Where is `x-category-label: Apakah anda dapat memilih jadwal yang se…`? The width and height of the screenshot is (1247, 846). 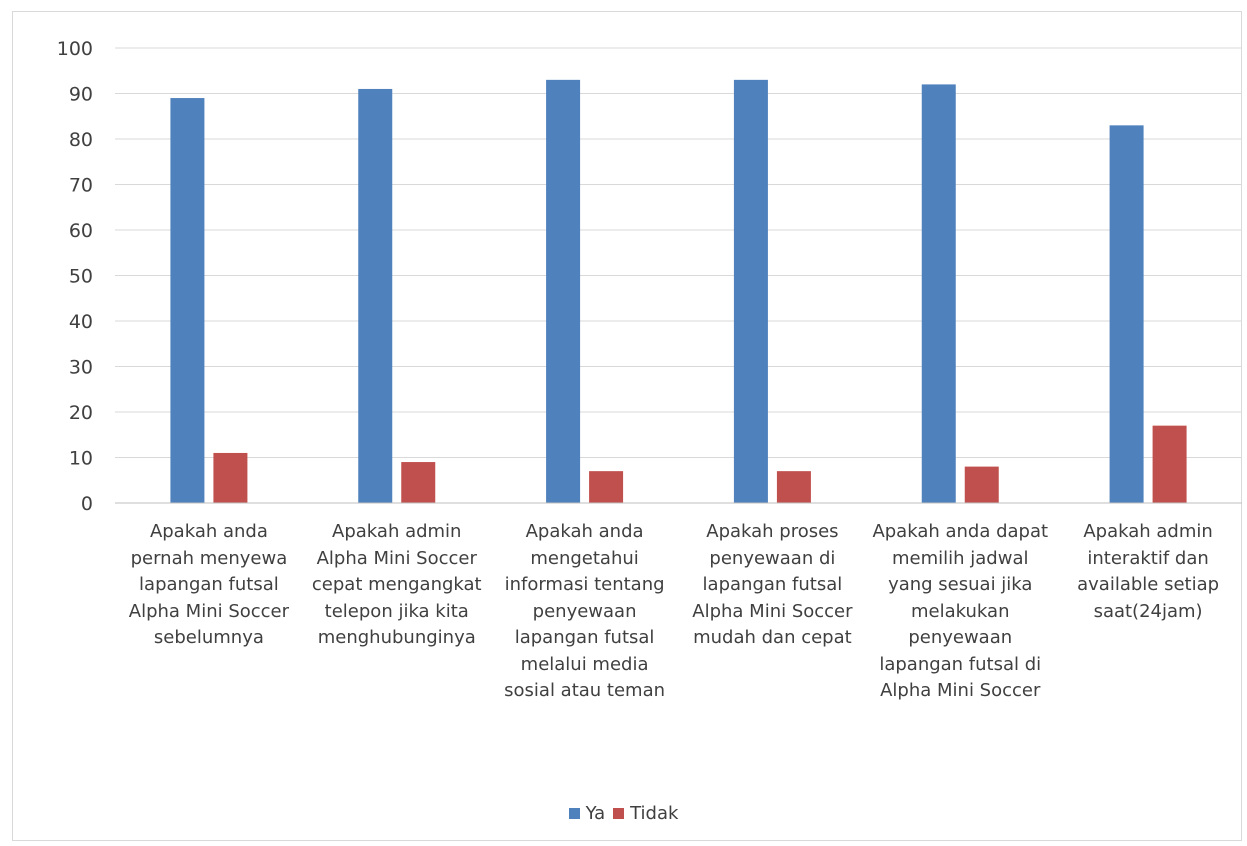 x-category-label: Apakah anda dapat memilih jadwal yang se… is located at coordinates (960, 611).